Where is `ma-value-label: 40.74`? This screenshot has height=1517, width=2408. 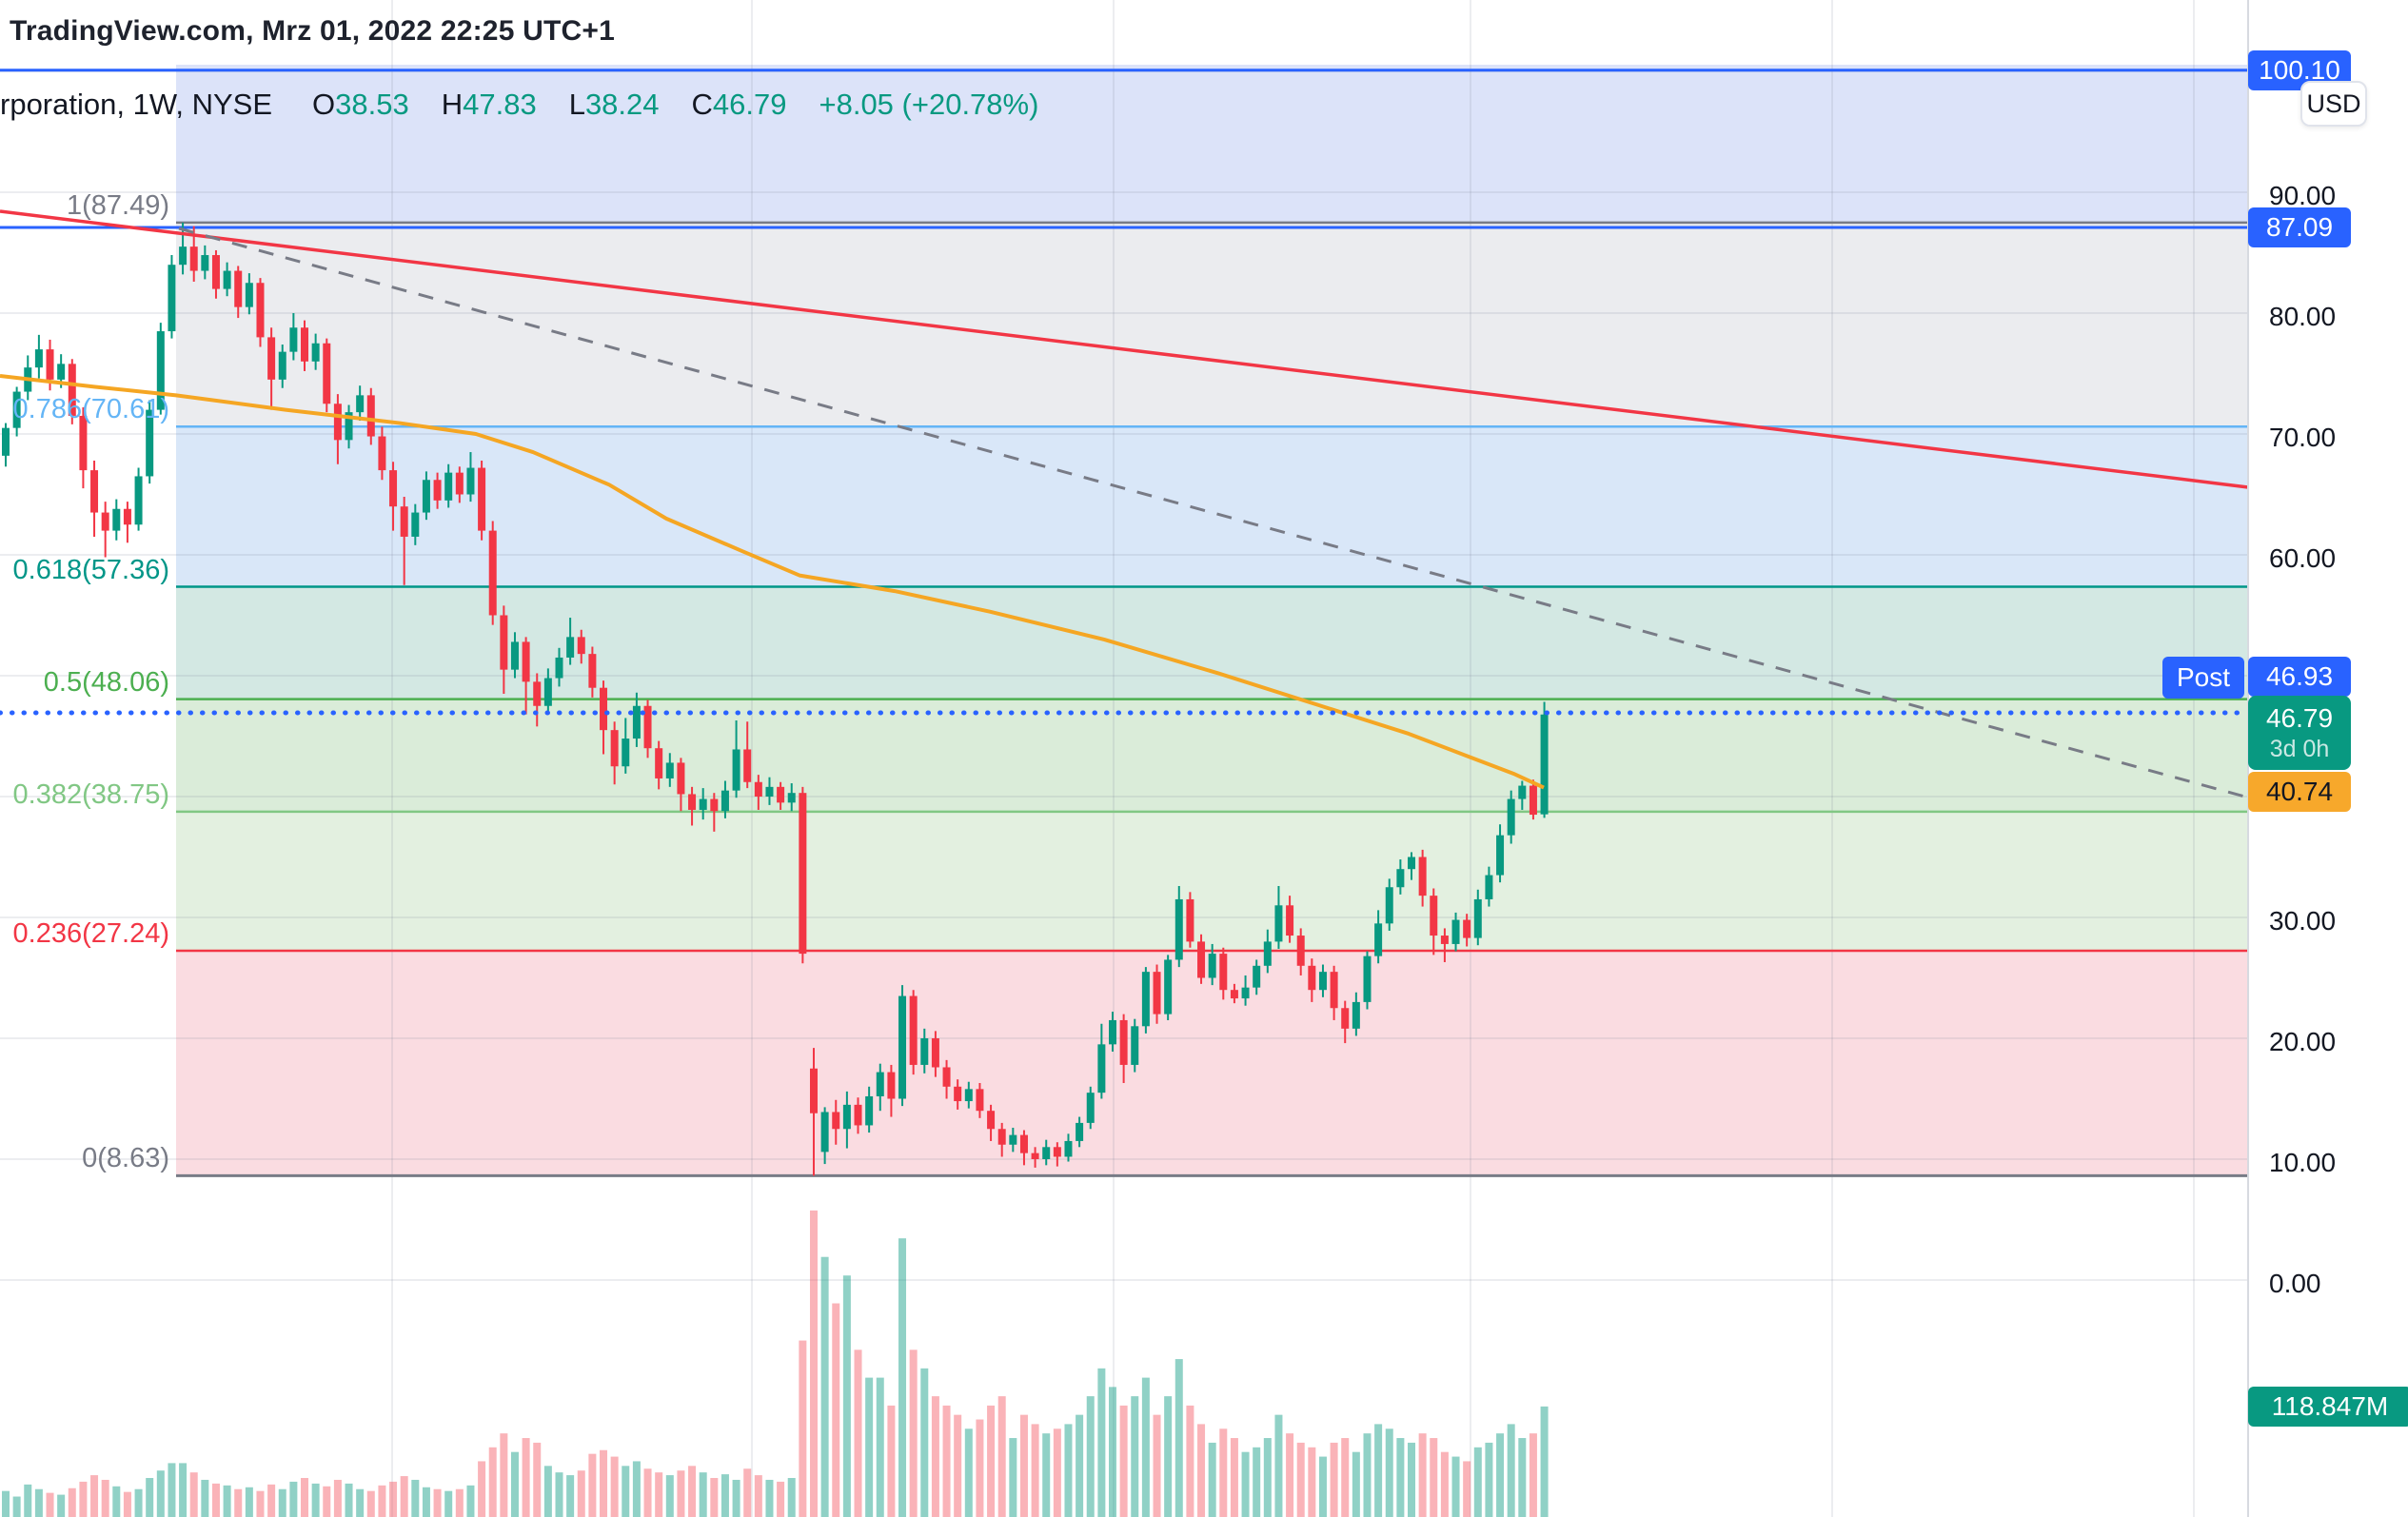 ma-value-label: 40.74 is located at coordinates (2299, 792).